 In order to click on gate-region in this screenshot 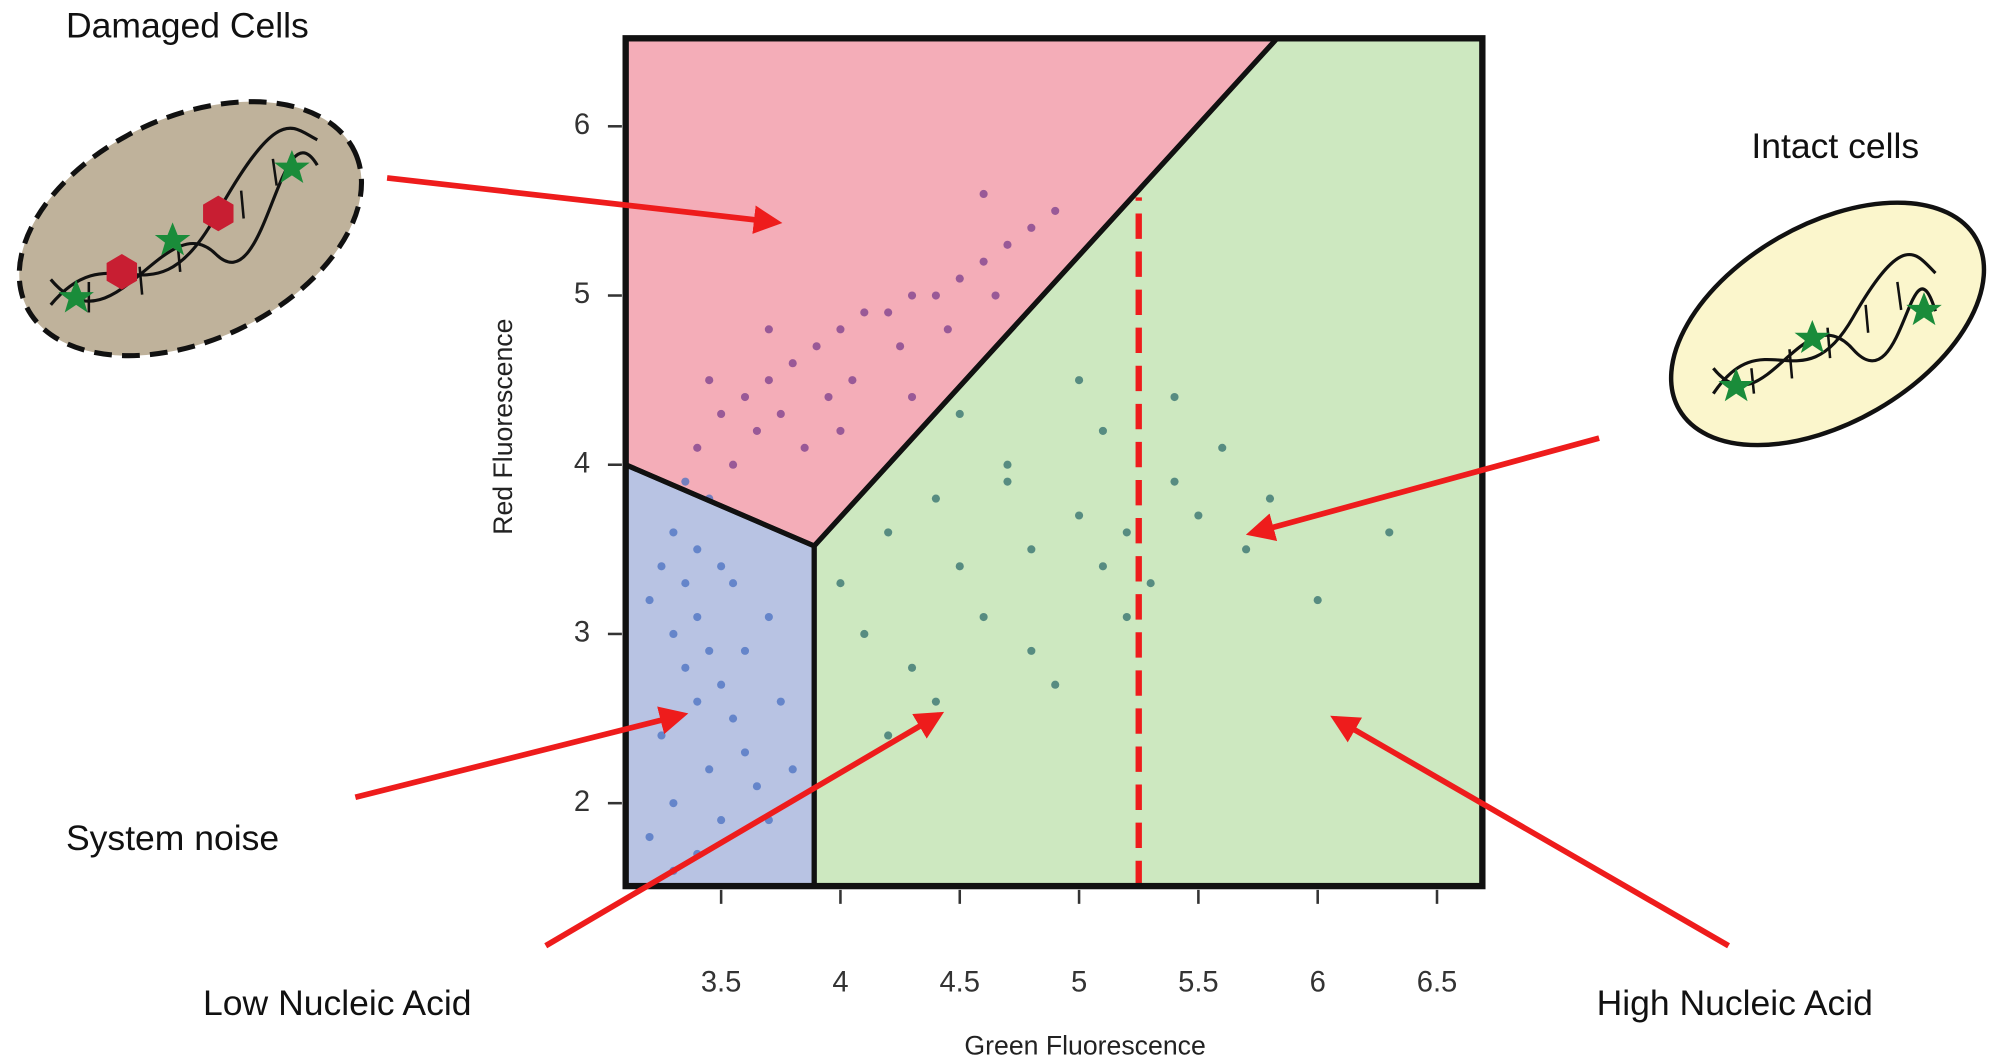, I will do `click(720, 675)`.